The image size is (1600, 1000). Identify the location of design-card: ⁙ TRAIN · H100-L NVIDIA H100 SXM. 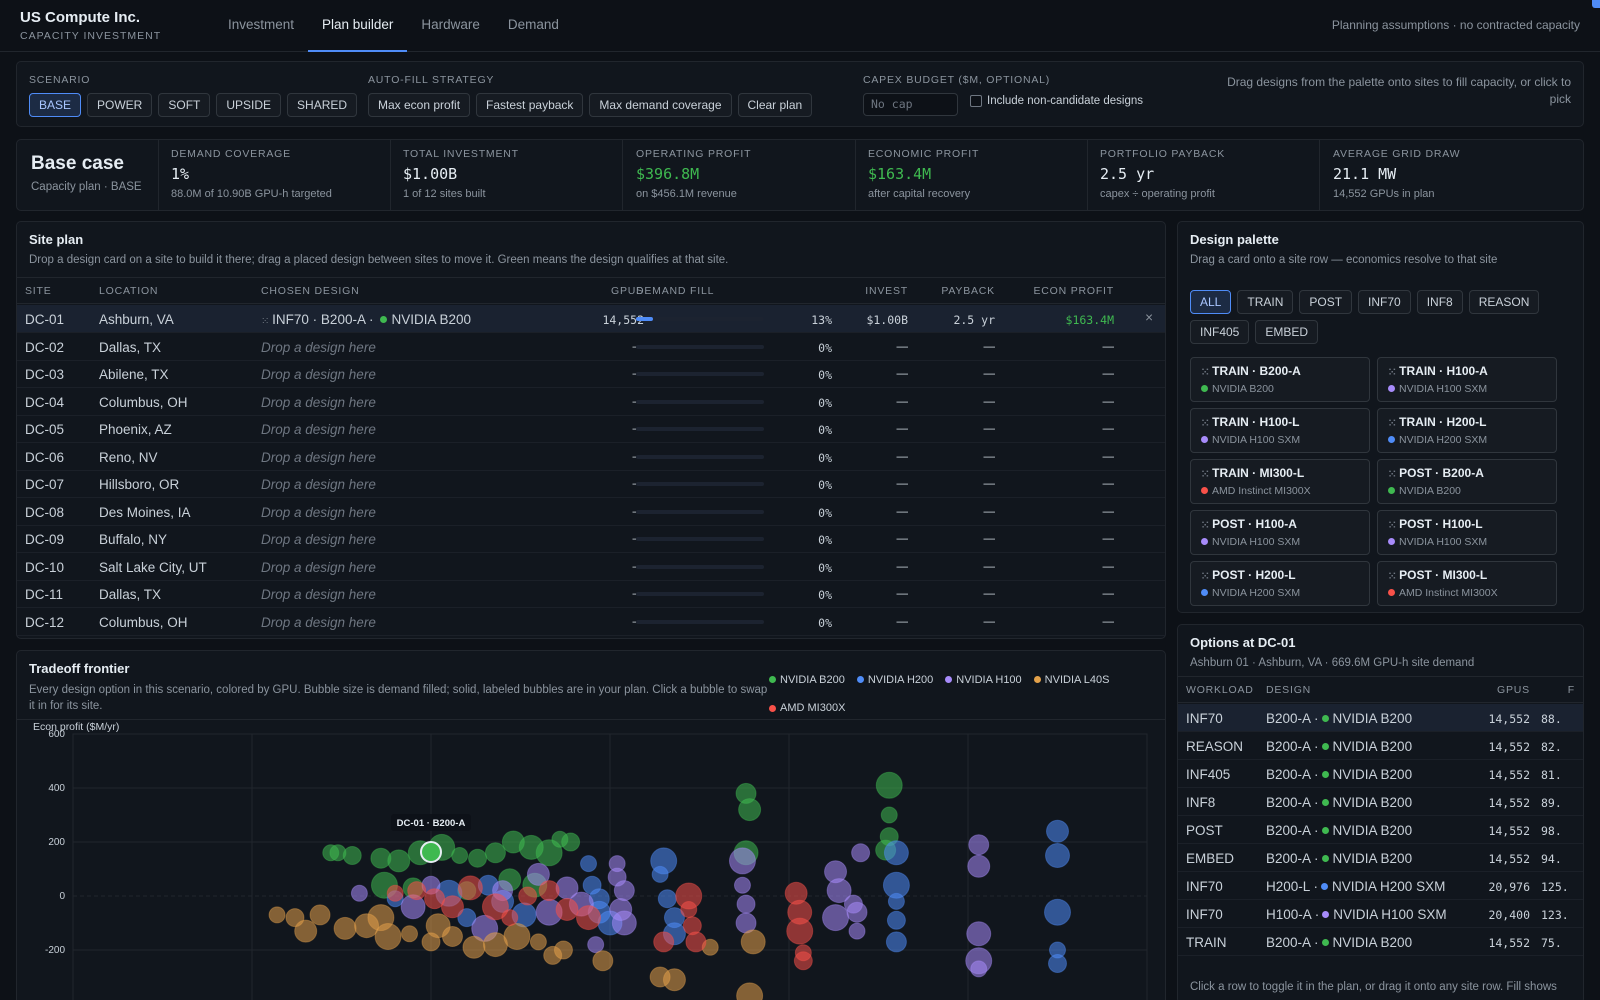
(1280, 430).